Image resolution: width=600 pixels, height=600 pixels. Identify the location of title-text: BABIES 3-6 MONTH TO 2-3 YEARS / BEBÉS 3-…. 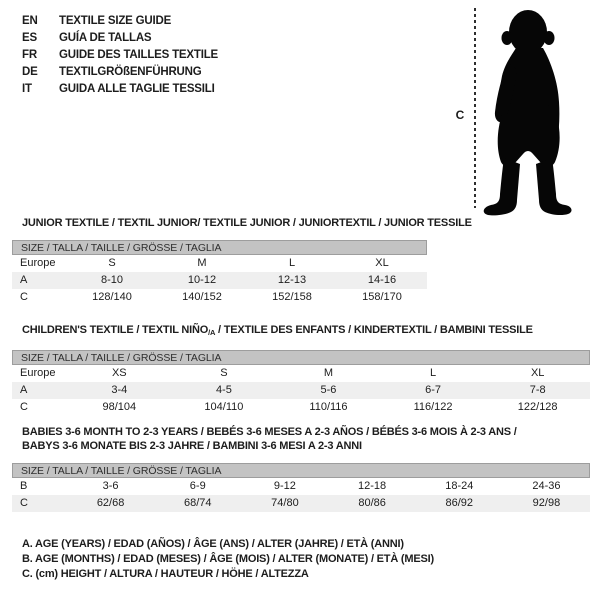
(269, 432).